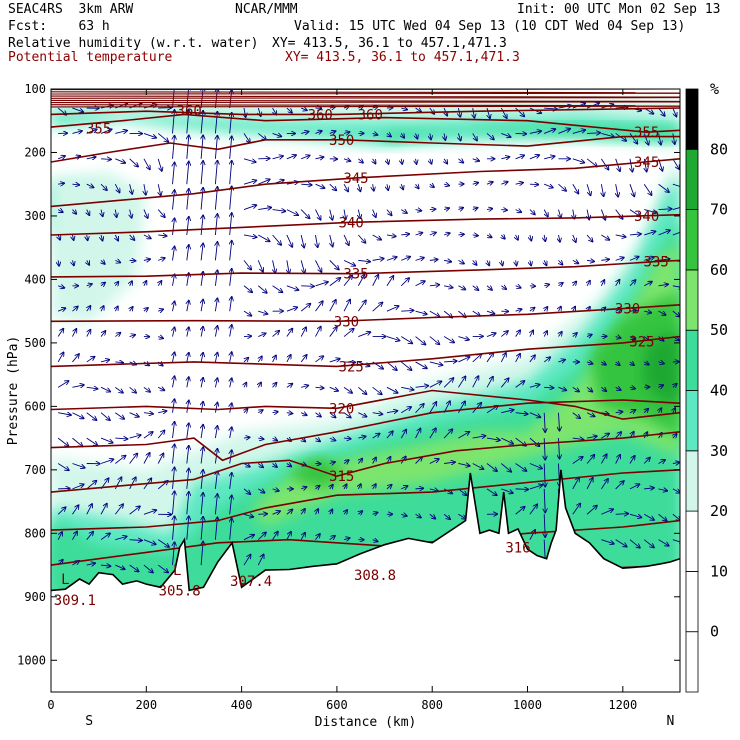  Describe the element at coordinates (71, 9) in the screenshot. I see `model-title: SEAC4RS 3km ARW` at that location.